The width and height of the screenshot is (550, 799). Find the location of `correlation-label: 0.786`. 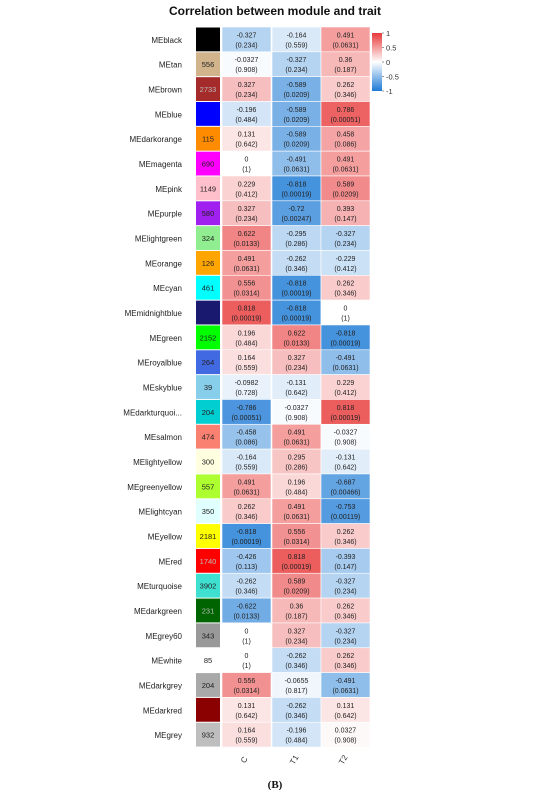

correlation-label: 0.786 is located at coordinates (346, 110).